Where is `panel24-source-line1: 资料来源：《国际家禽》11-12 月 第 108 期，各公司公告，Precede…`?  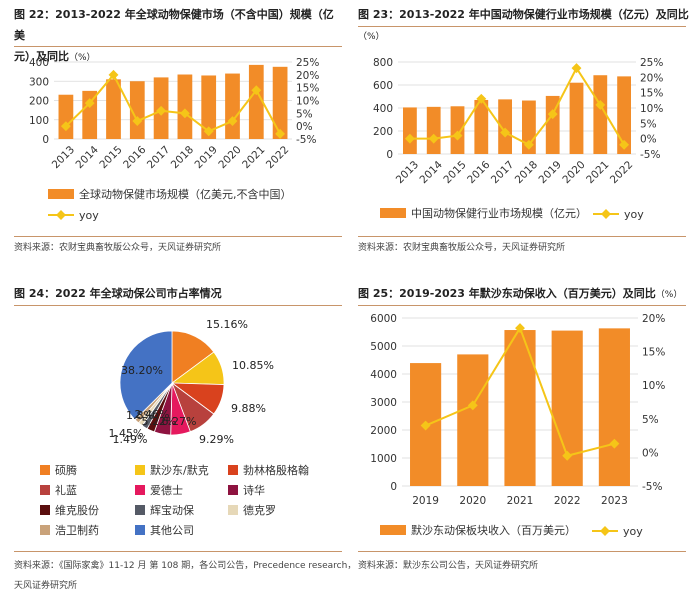 panel24-source-line1: 资料来源：《国际家禽》11-12 月 第 108 期，各公司公告，Precede… is located at coordinates (185, 566).